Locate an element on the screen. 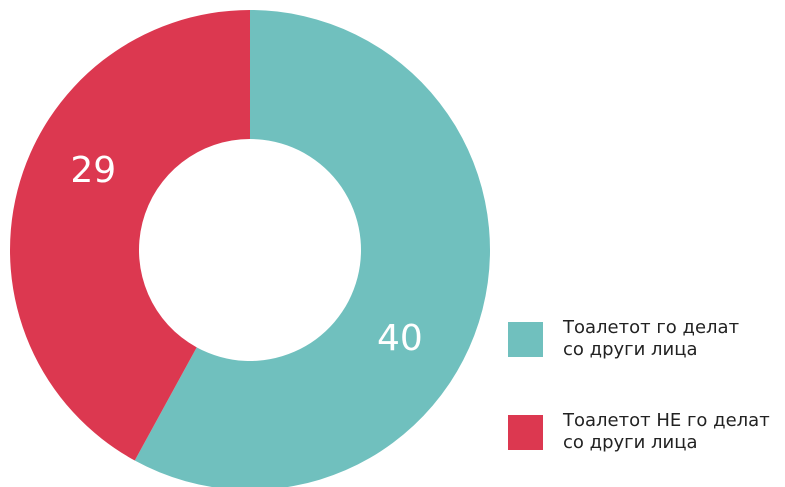 This screenshot has width=785, height=487. slice-label: 29 is located at coordinates (93, 170).